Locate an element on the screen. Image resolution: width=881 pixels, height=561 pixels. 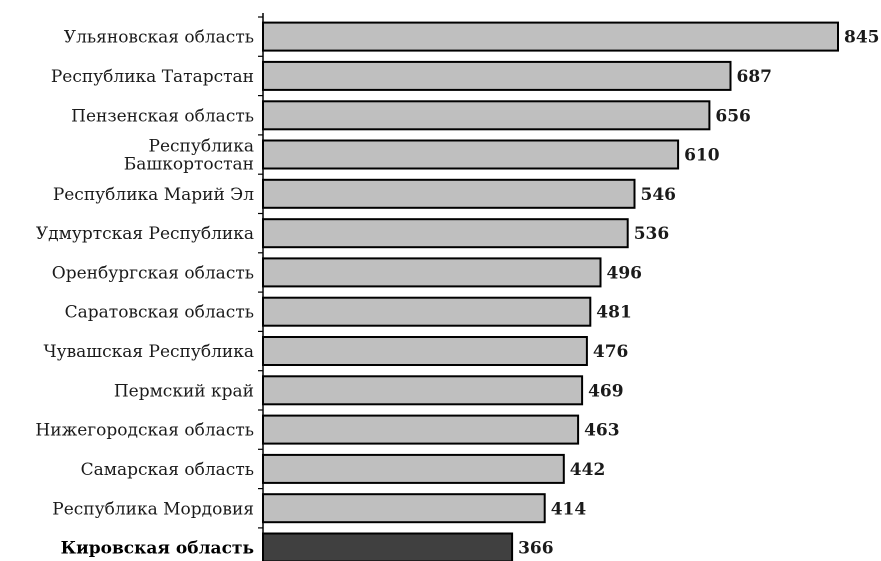
category-label: Ульяновская область is located at coordinates (159, 38).